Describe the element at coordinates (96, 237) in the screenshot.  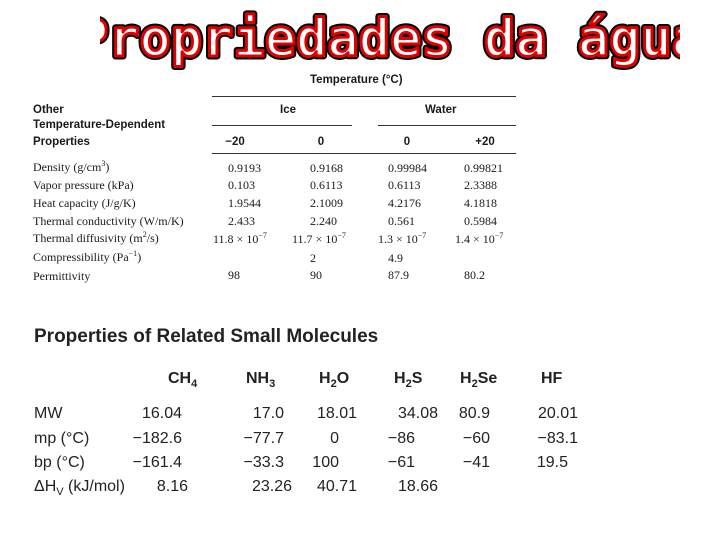
I see `row-label-thermal-diffusivity: Thermal diffusivity (m2/s)` at that location.